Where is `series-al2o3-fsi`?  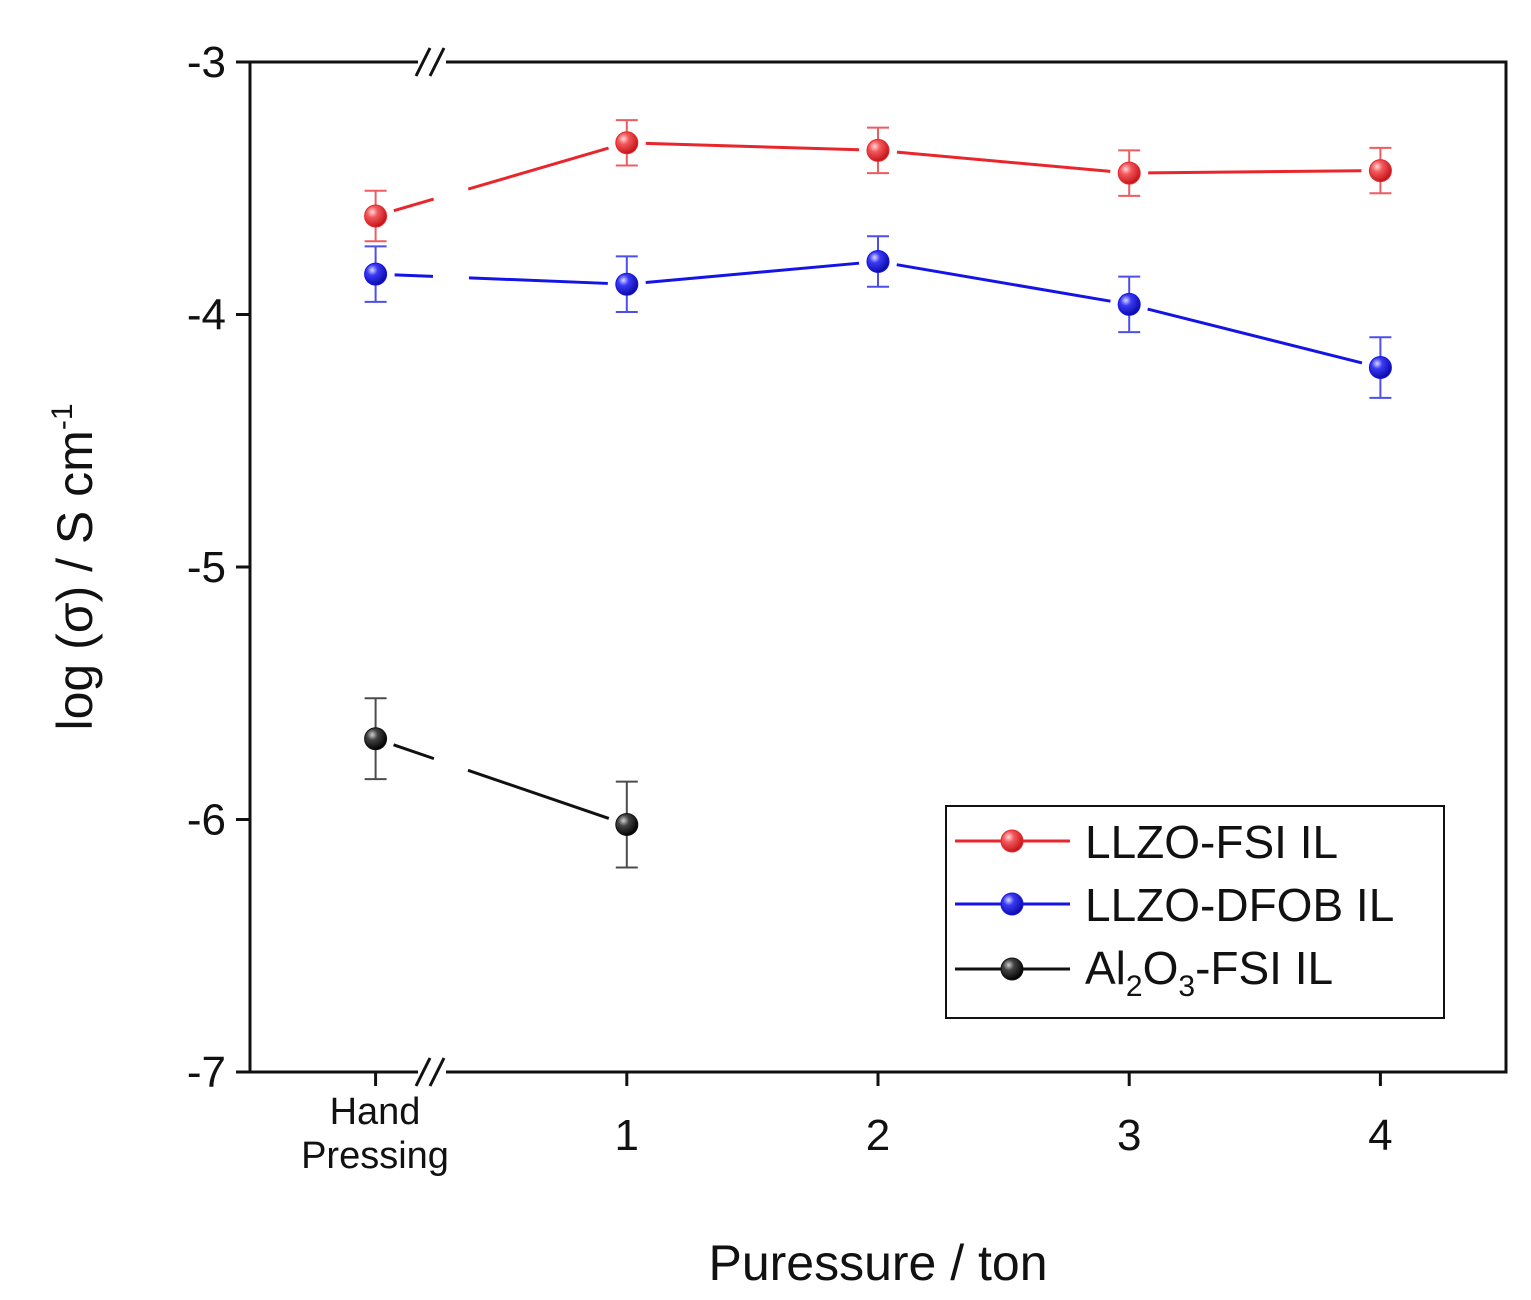 series-al2o3-fsi is located at coordinates (501, 783).